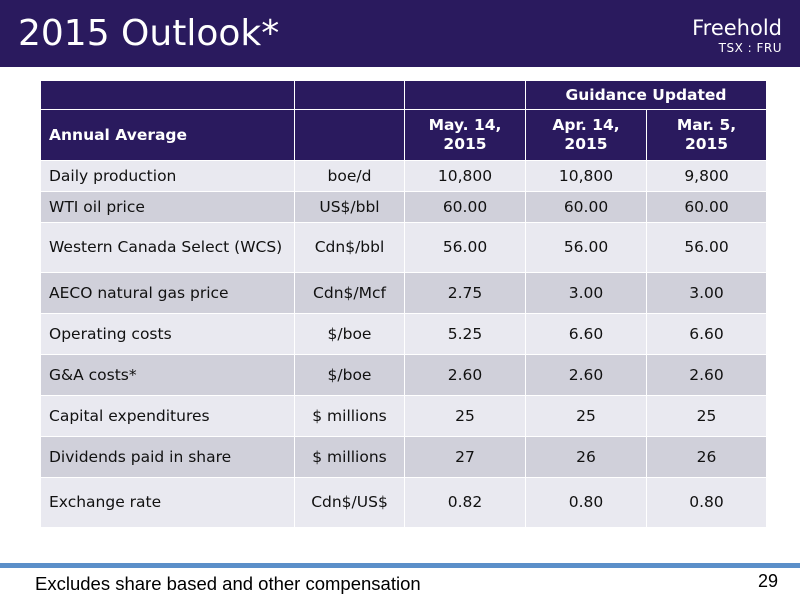 This screenshot has width=800, height=600. I want to click on table-row: WTI oil price US$/bbl 60.00 60.00 60.00, so click(404, 207).